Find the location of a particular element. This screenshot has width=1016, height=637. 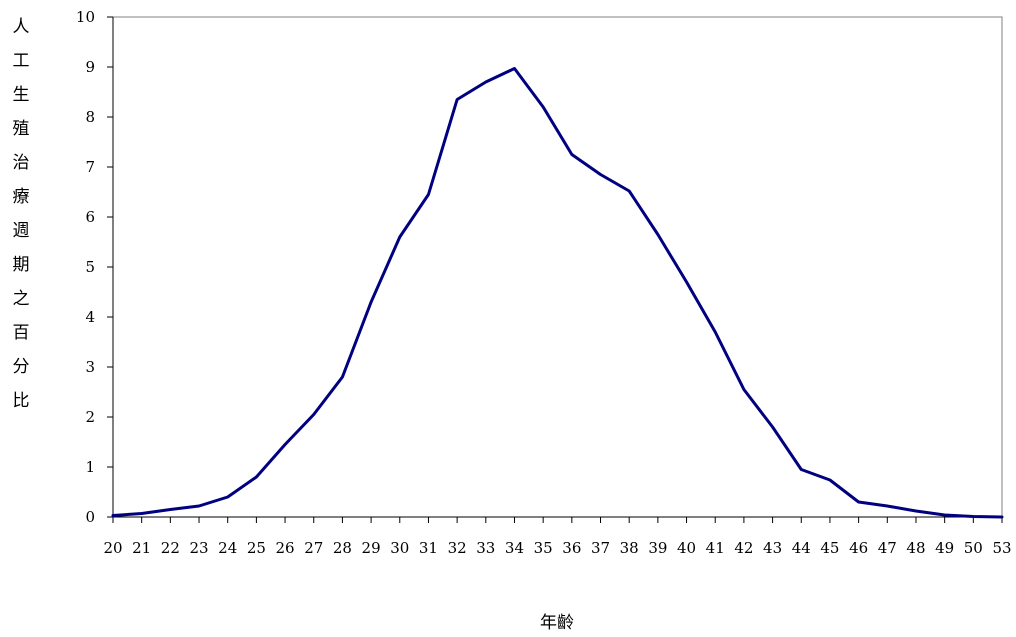

x-tick-label: 32 is located at coordinates (457, 548).